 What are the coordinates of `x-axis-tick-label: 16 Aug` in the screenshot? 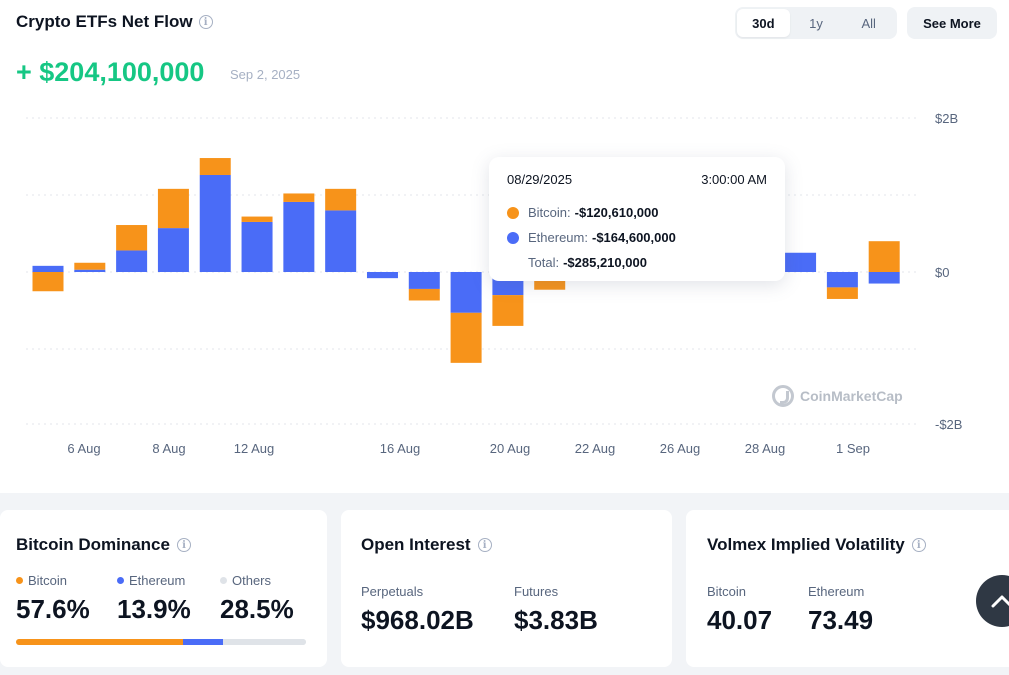 It's located at (400, 448).